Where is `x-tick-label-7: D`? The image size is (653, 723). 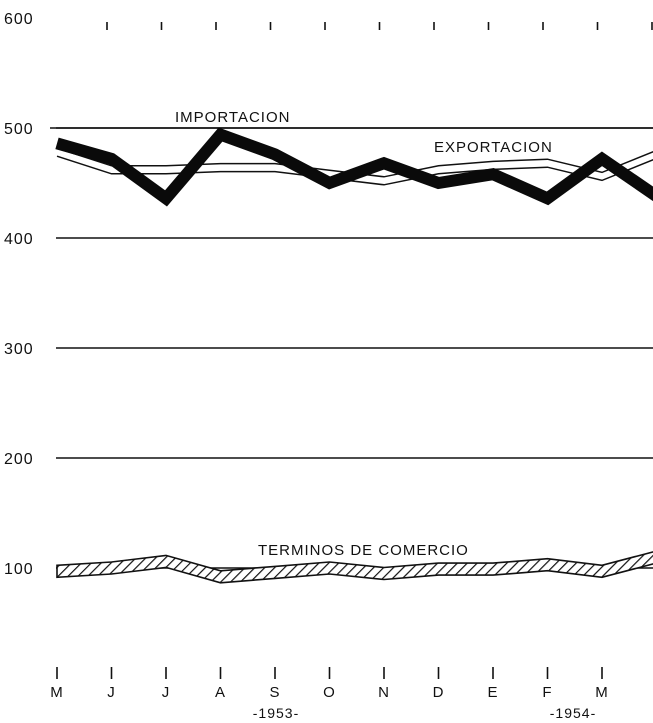
x-tick-label-7: D is located at coordinates (439, 692).